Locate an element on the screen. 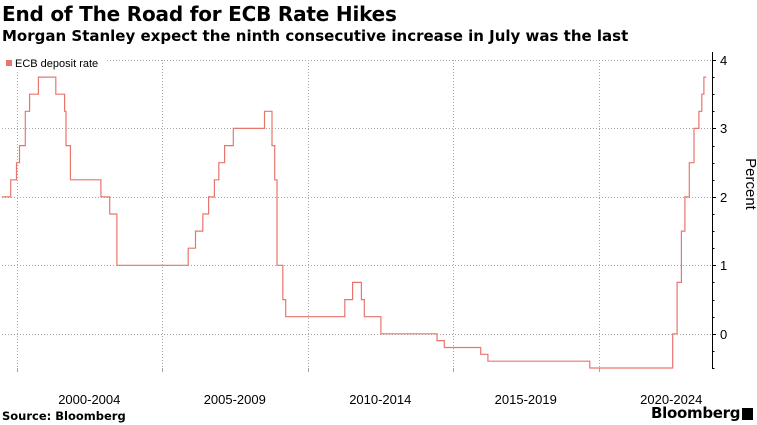  x-tick-label: 2010-2014 is located at coordinates (380, 399).